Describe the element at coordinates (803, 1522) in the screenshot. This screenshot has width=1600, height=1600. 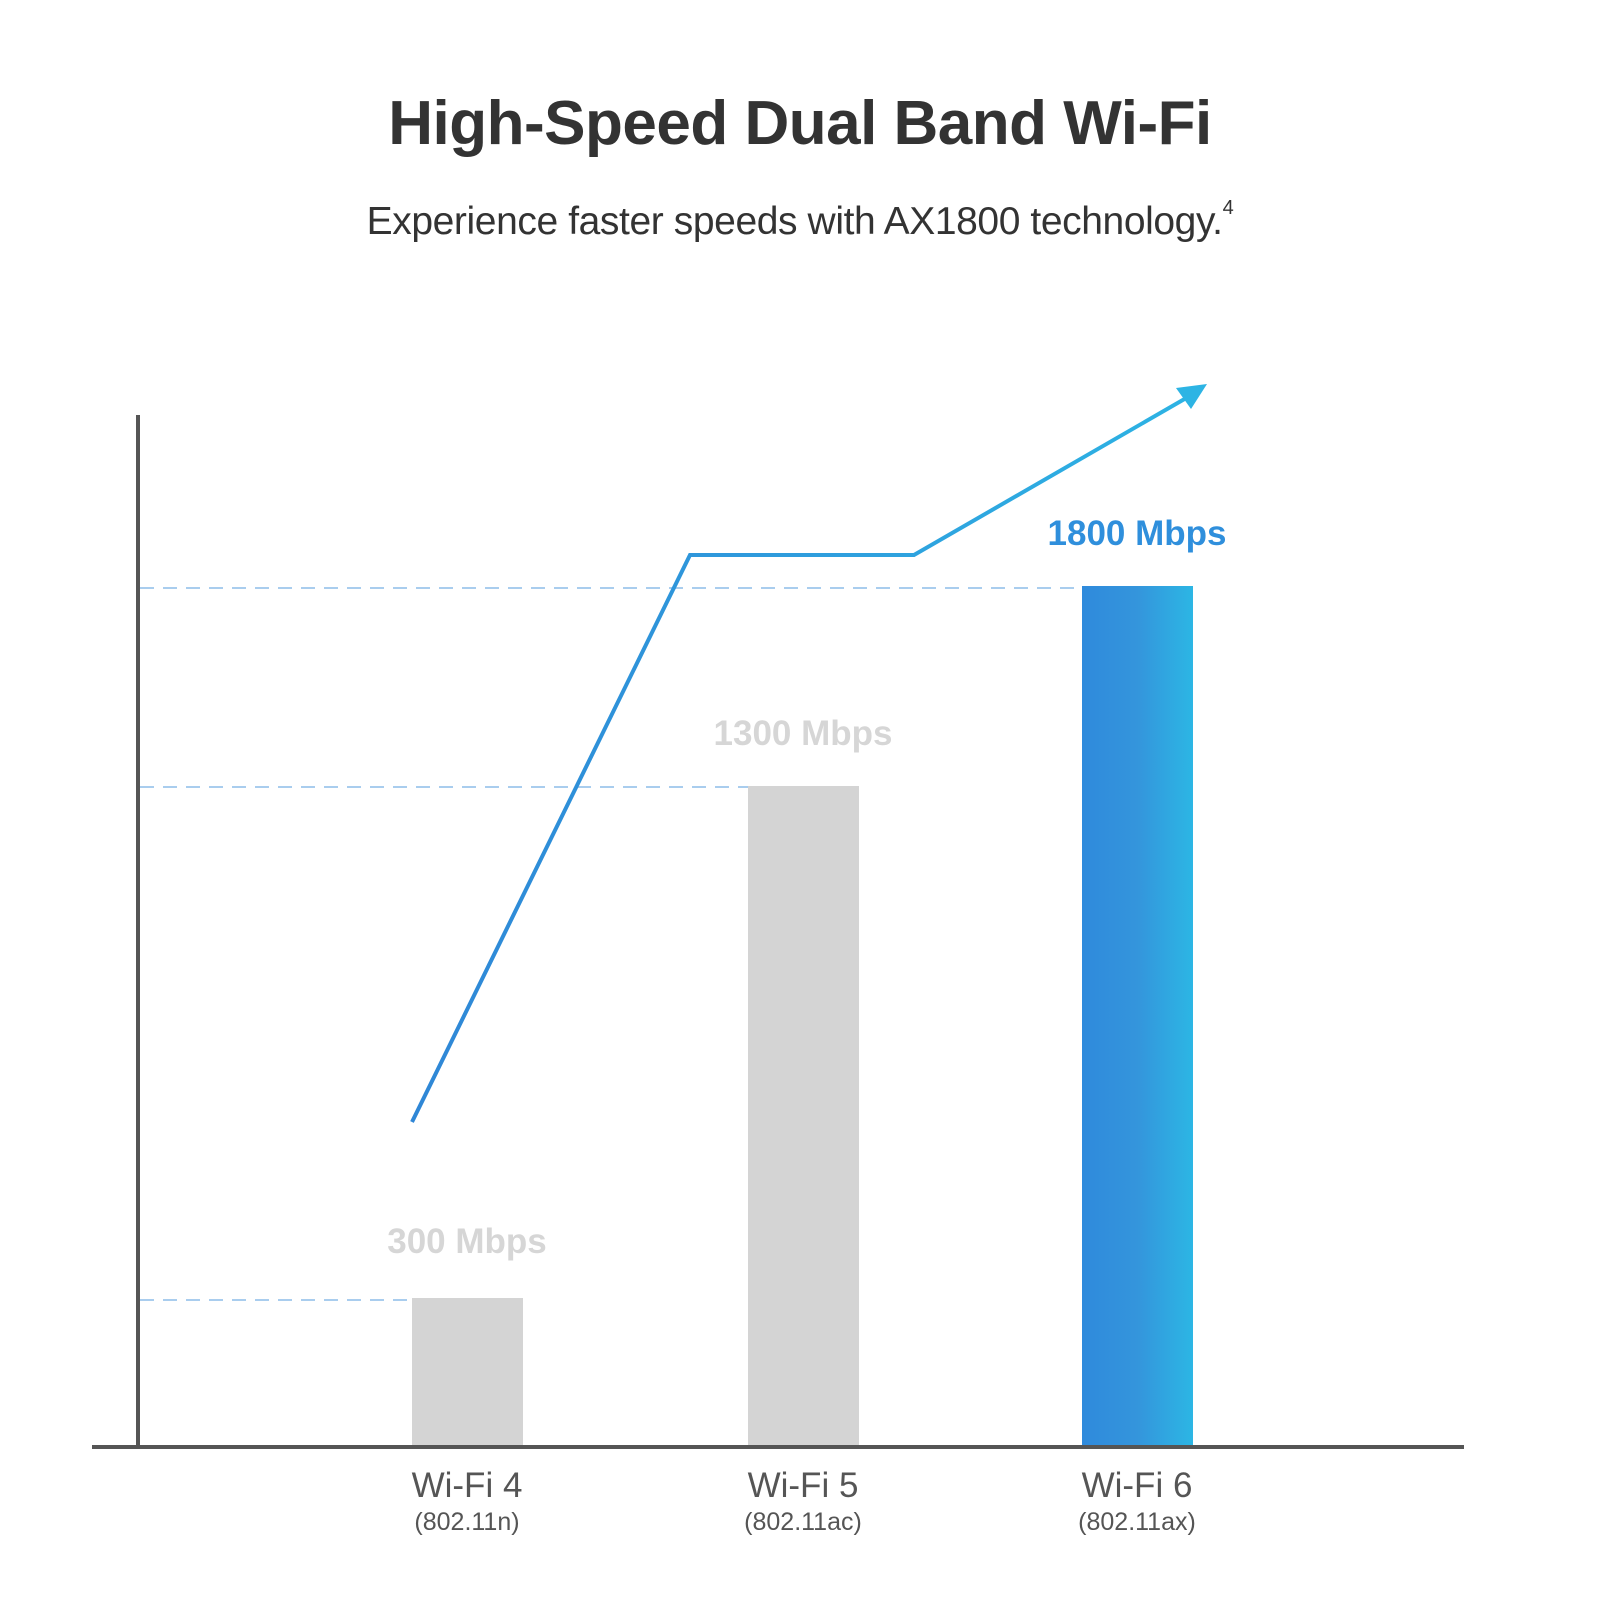
I see `category-standard: (802.11ac)` at that location.